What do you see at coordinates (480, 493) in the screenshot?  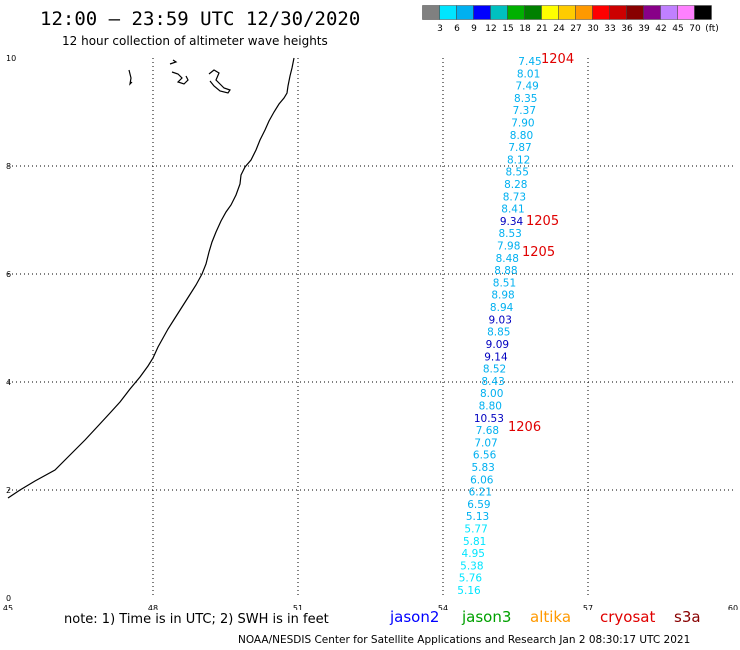 I see `wave-height-label: 6.21` at bounding box center [480, 493].